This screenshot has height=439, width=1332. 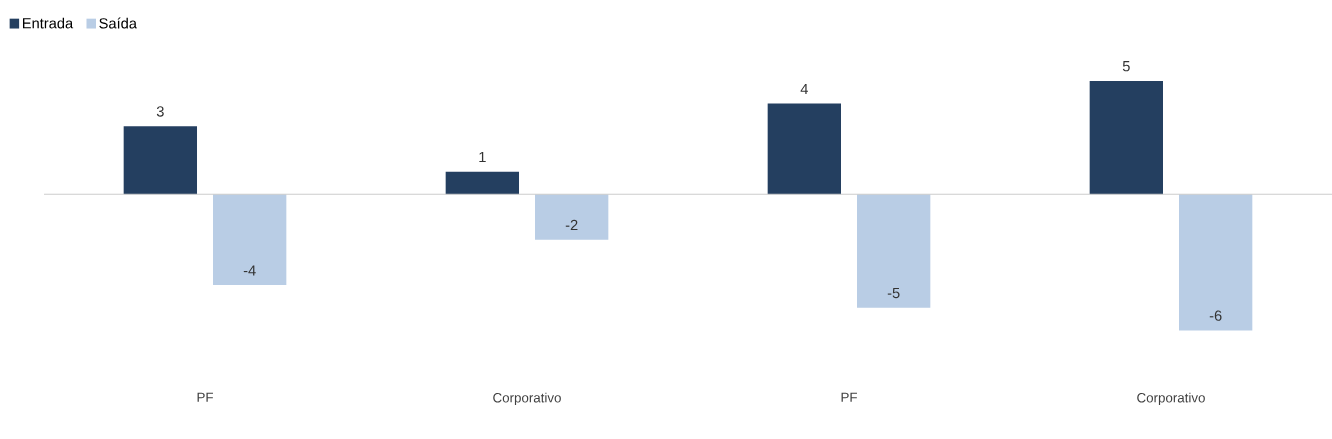 I want to click on data-label: -2, so click(x=571, y=225).